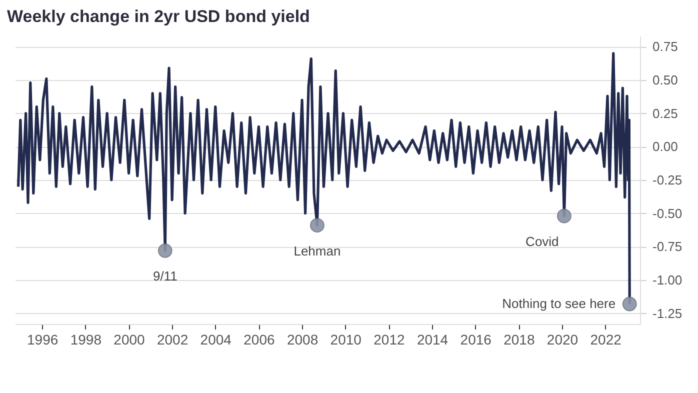  I want to click on x-tick-label: 2002, so click(172, 340).